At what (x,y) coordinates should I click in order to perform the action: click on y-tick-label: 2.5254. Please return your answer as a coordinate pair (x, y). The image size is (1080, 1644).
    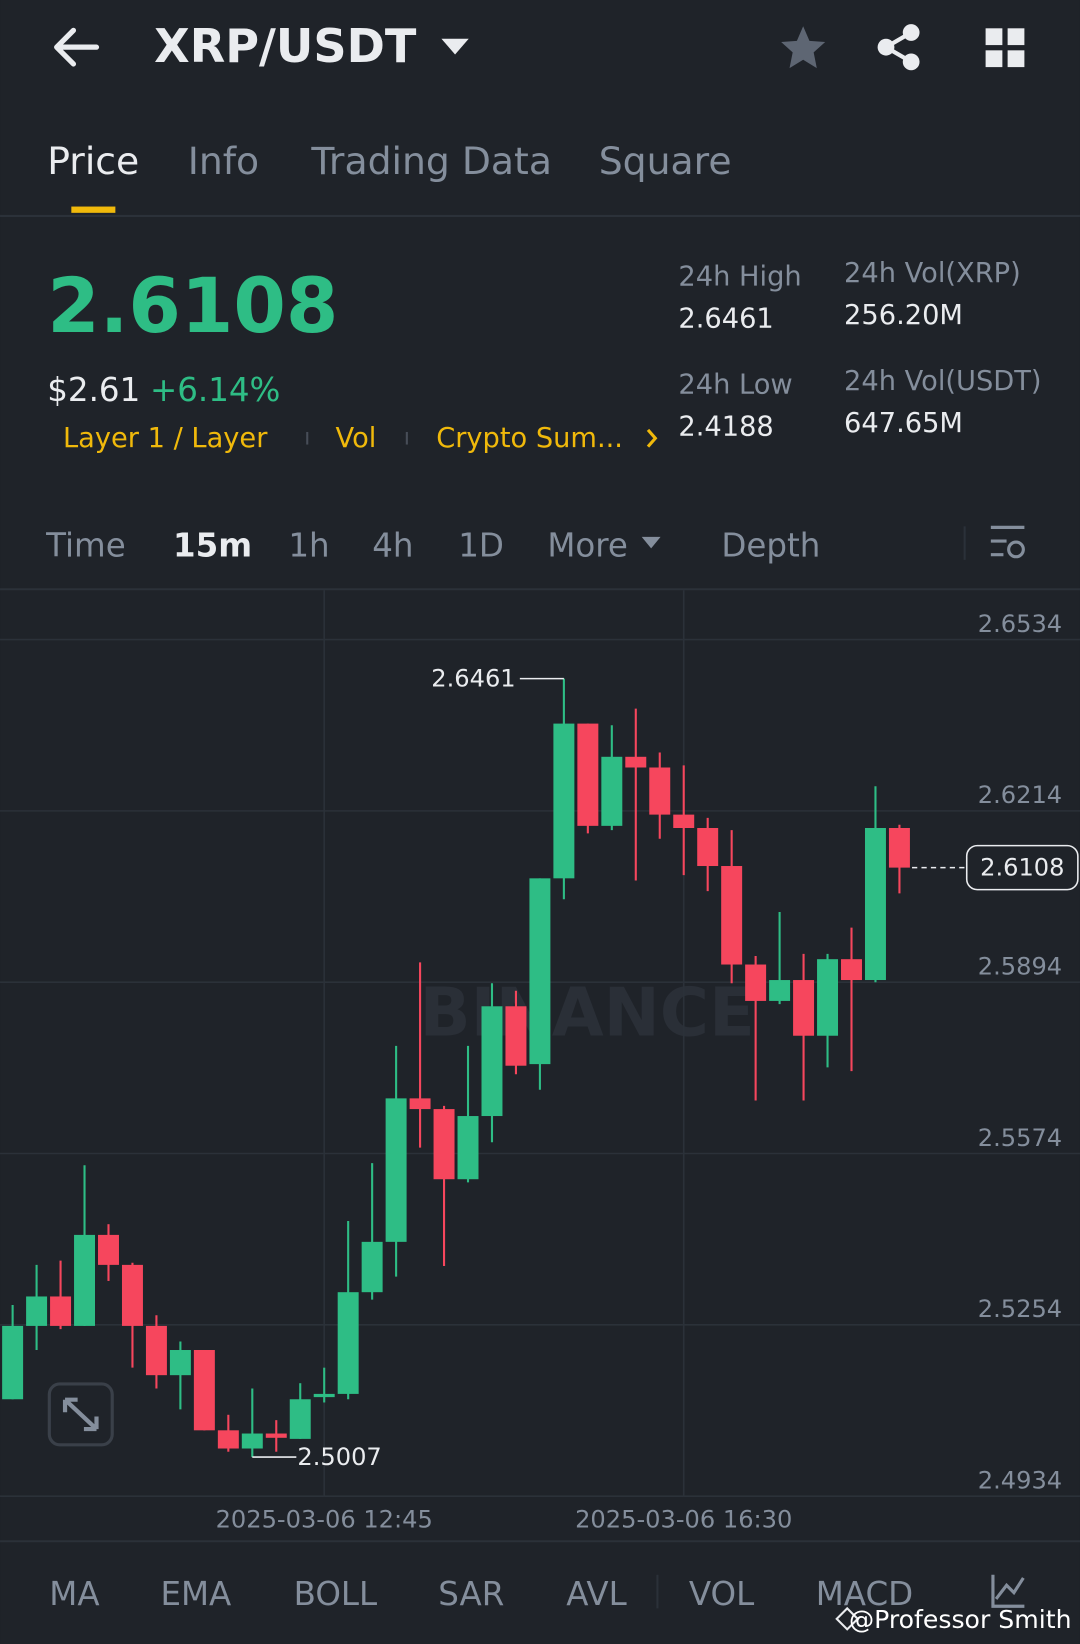
    Looking at the image, I should click on (1020, 1309).